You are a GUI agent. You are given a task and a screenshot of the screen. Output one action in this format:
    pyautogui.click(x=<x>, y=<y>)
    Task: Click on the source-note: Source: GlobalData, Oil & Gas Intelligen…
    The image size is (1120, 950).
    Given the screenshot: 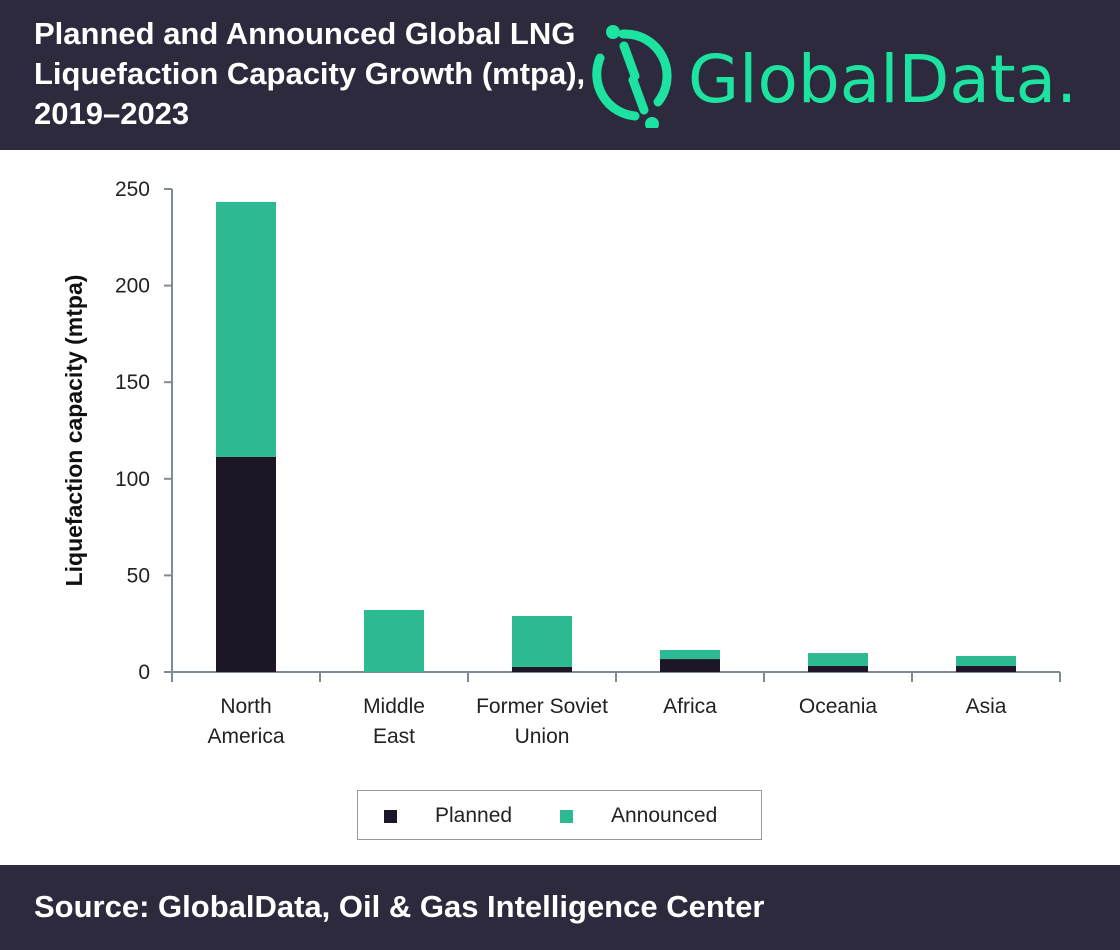 What is the action you would take?
    pyautogui.click(x=399, y=906)
    